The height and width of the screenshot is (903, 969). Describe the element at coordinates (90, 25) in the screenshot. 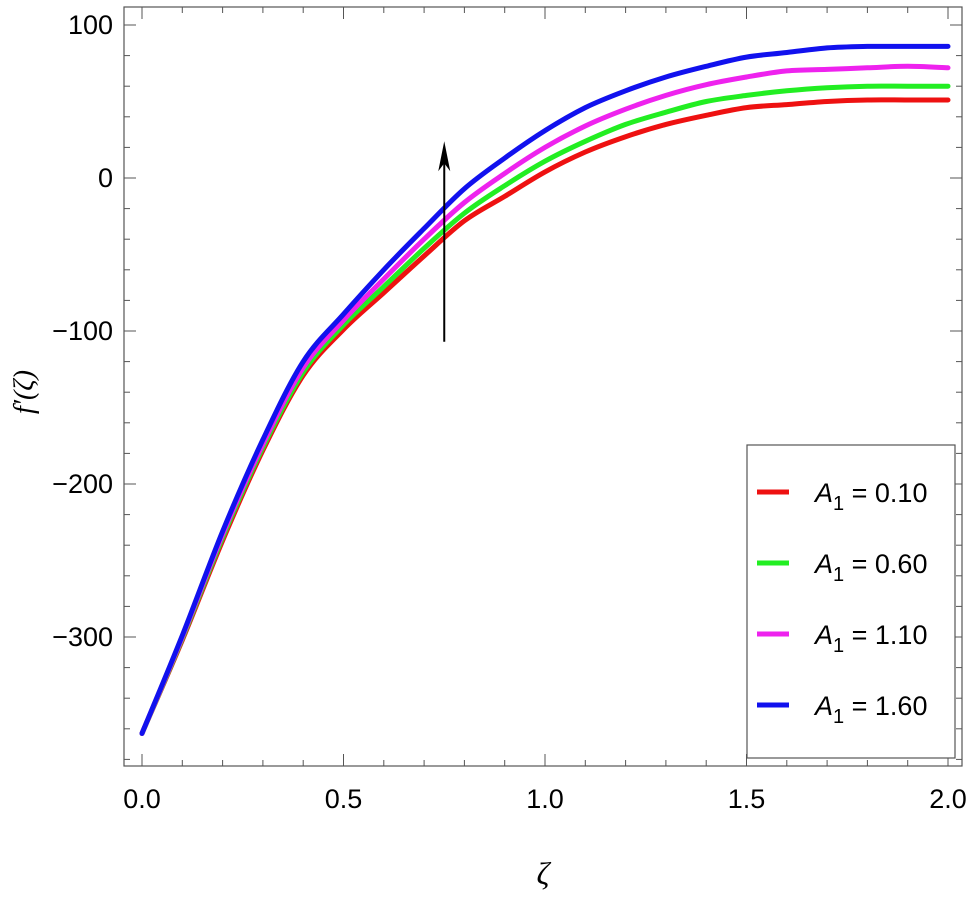

I see `y-tick-label: 100` at that location.